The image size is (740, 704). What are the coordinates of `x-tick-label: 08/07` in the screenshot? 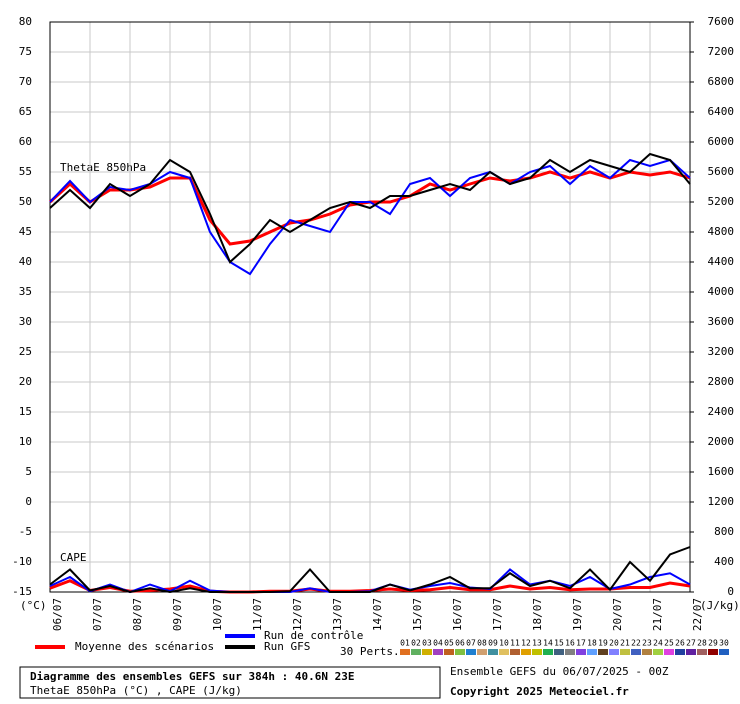 It's located at (137, 614).